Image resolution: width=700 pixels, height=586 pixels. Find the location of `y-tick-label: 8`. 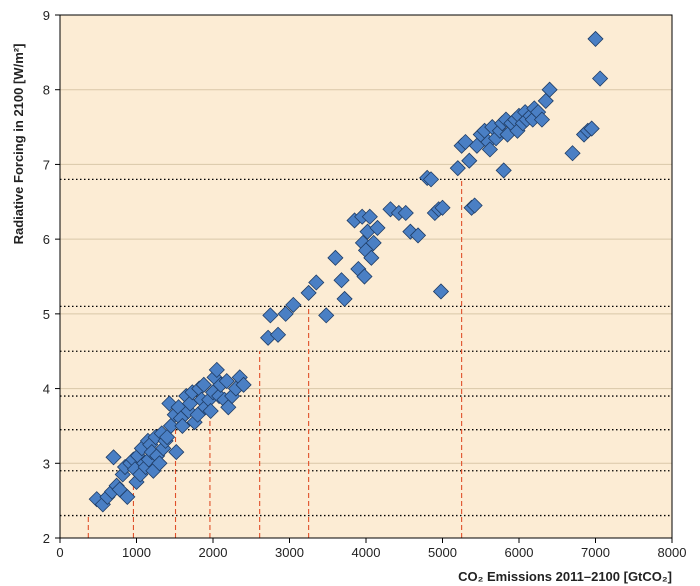

y-tick-label: 8 is located at coordinates (46, 90).